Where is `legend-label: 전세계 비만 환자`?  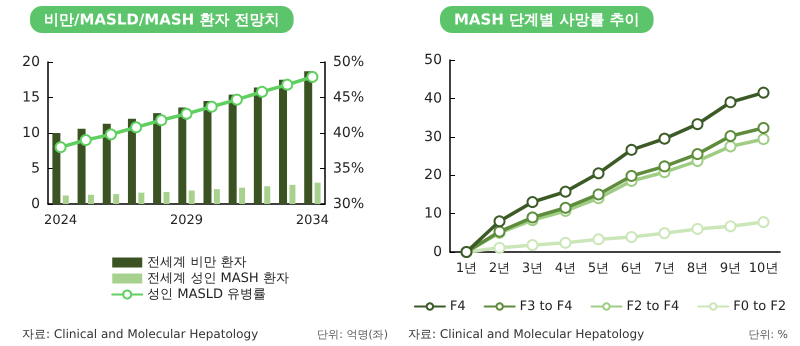
legend-label: 전세계 비만 환자 is located at coordinates (196, 262).